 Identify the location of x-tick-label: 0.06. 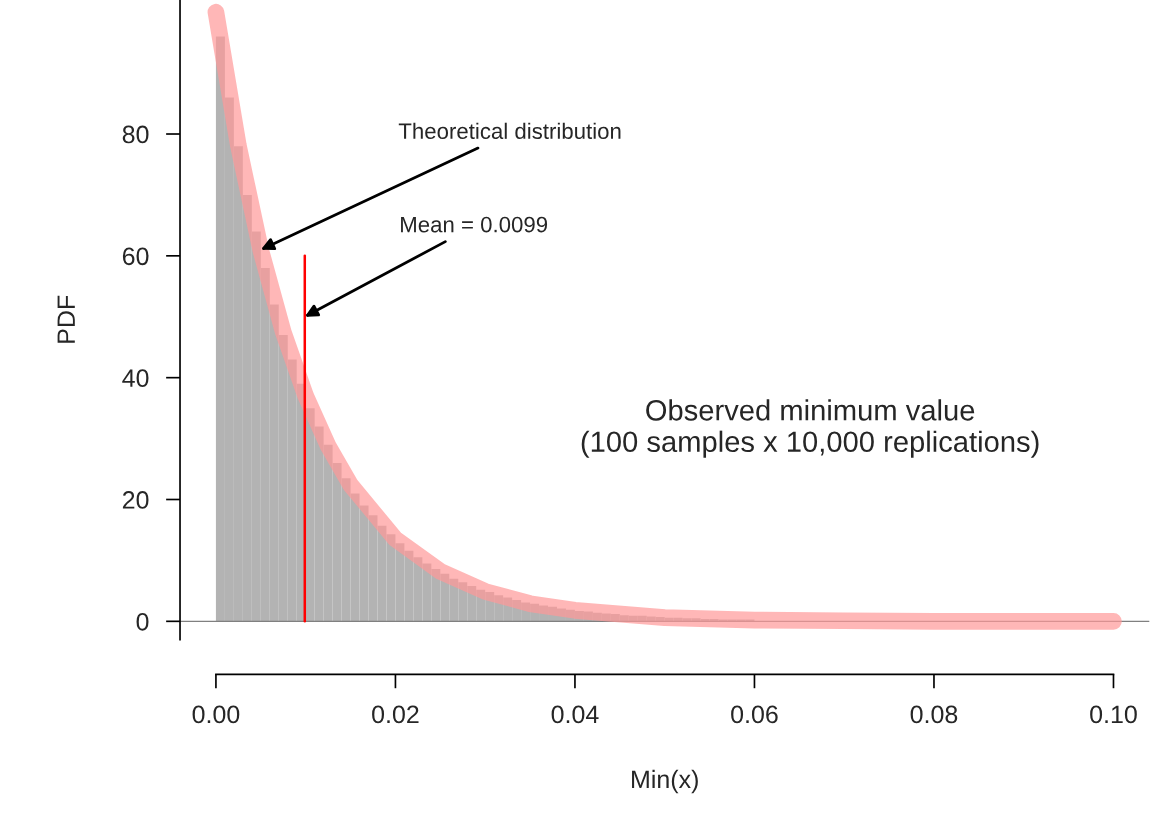
(754, 714).